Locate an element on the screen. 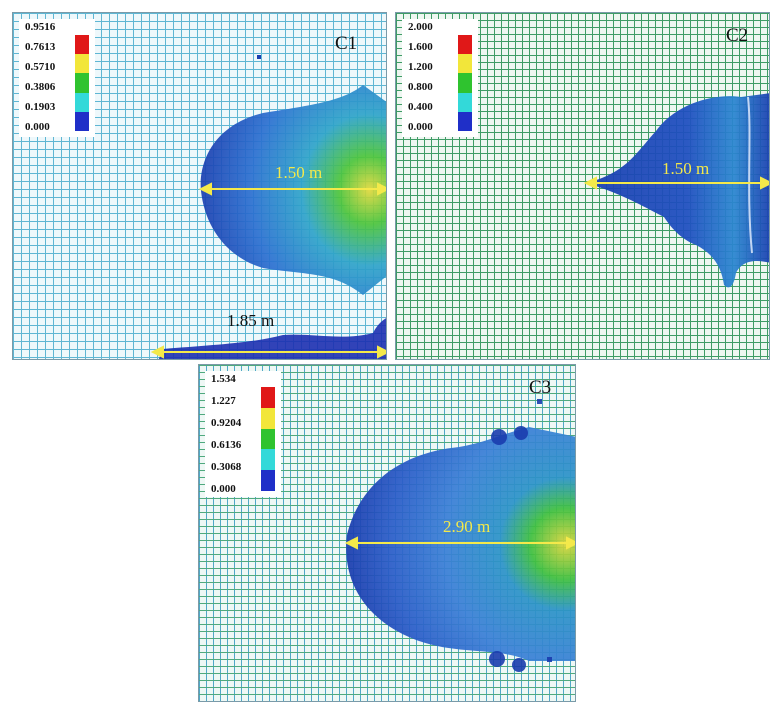 Image resolution: width=778 pixels, height=708 pixels. c1-tick-0: 0.9516 is located at coordinates (40, 27).